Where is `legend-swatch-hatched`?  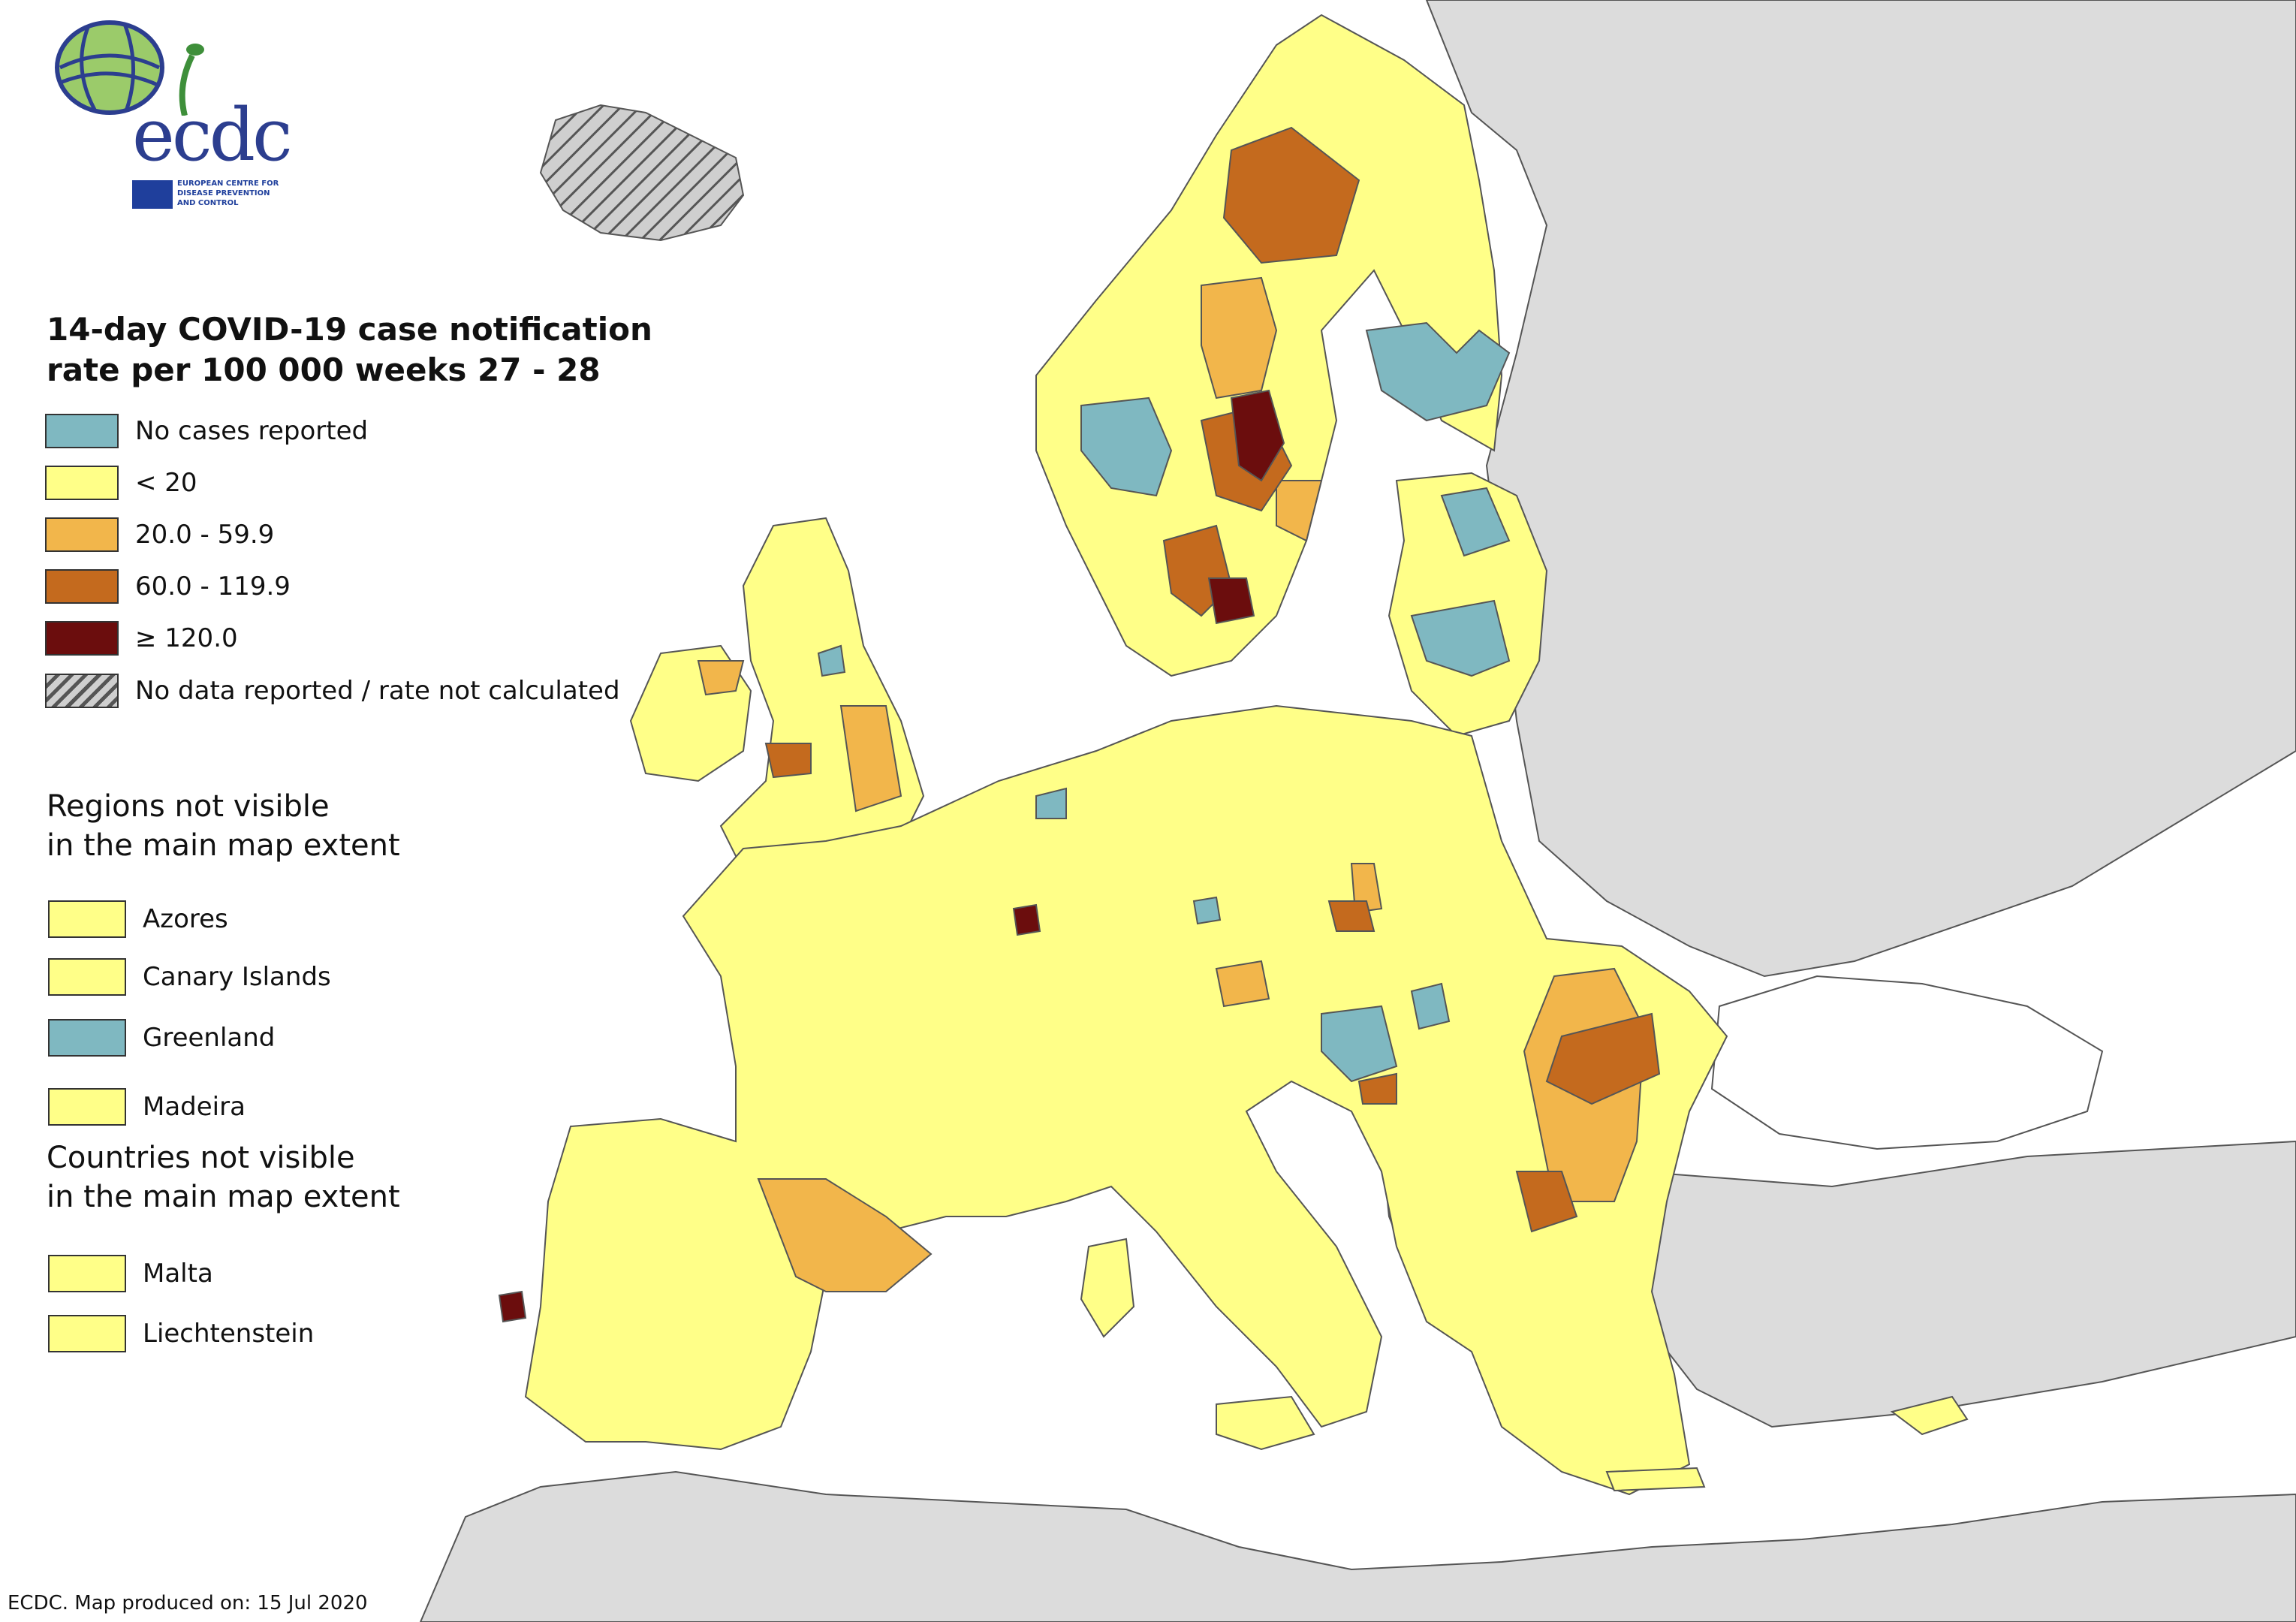 legend-swatch-hatched is located at coordinates (82, 691).